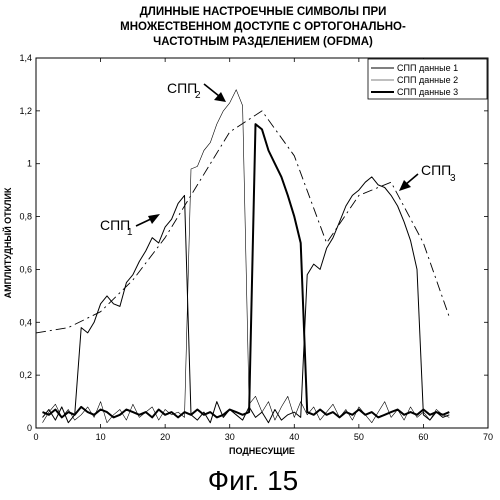 The width and height of the screenshot is (500, 500). Describe the element at coordinates (25, 322) in the screenshot. I see `y-tick-label: 0,4` at that location.